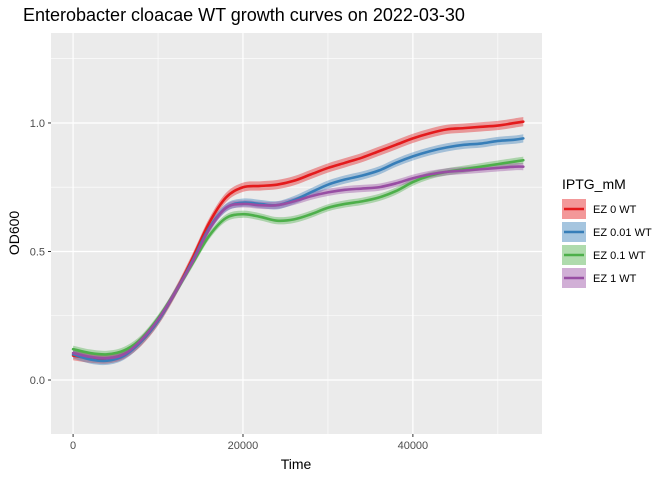  I want to click on legend-title: IPTG_mM, so click(594, 184).